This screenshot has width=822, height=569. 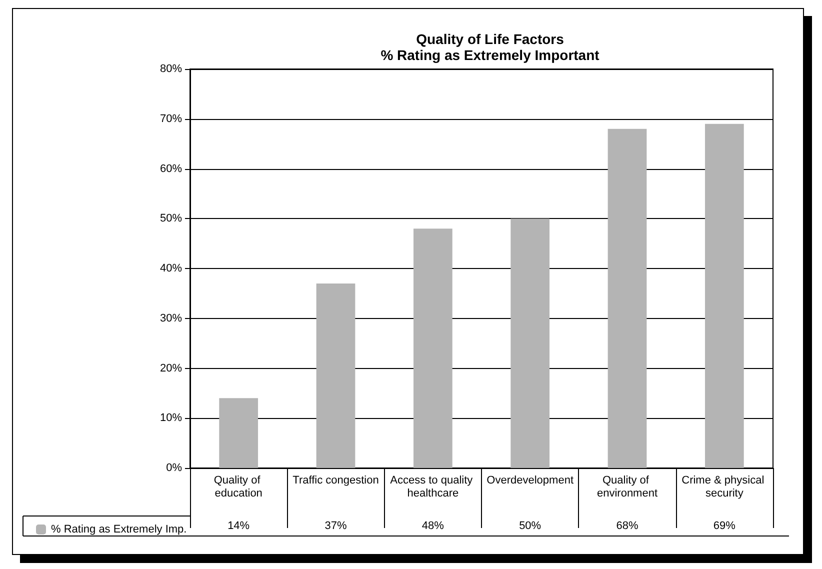 I want to click on x-tick-label: Traffic congestion, so click(x=335, y=480).